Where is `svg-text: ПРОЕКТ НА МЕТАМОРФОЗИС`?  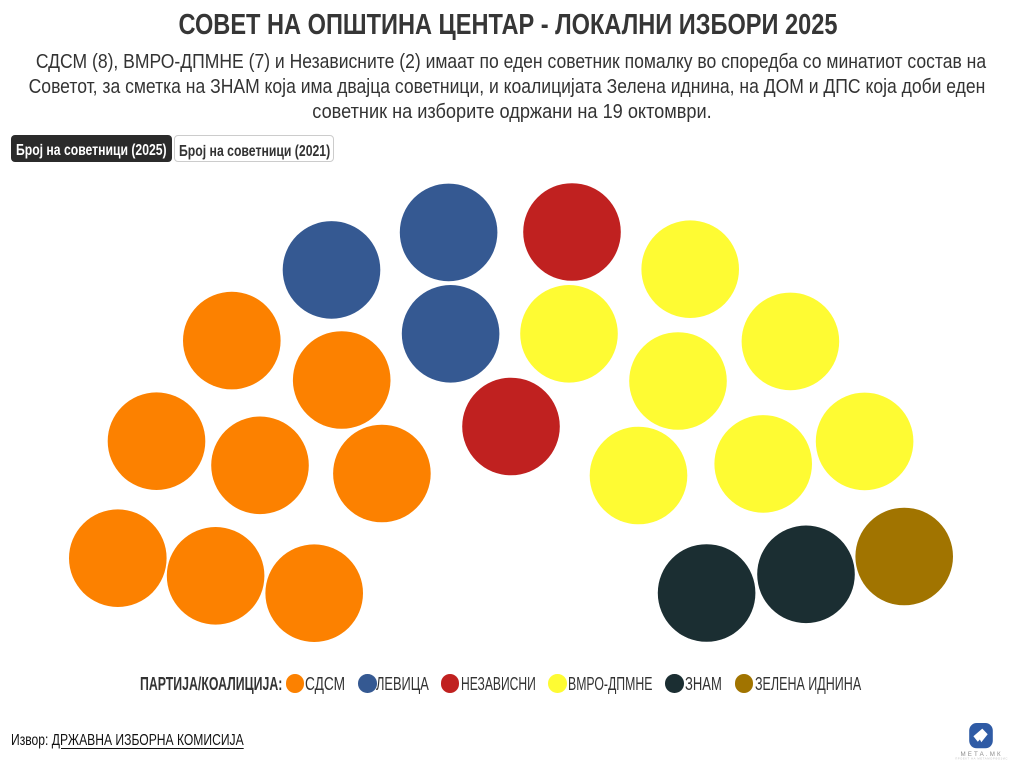 svg-text: ПРОЕКТ НА МЕТАМОРФОЗИС is located at coordinates (981, 759).